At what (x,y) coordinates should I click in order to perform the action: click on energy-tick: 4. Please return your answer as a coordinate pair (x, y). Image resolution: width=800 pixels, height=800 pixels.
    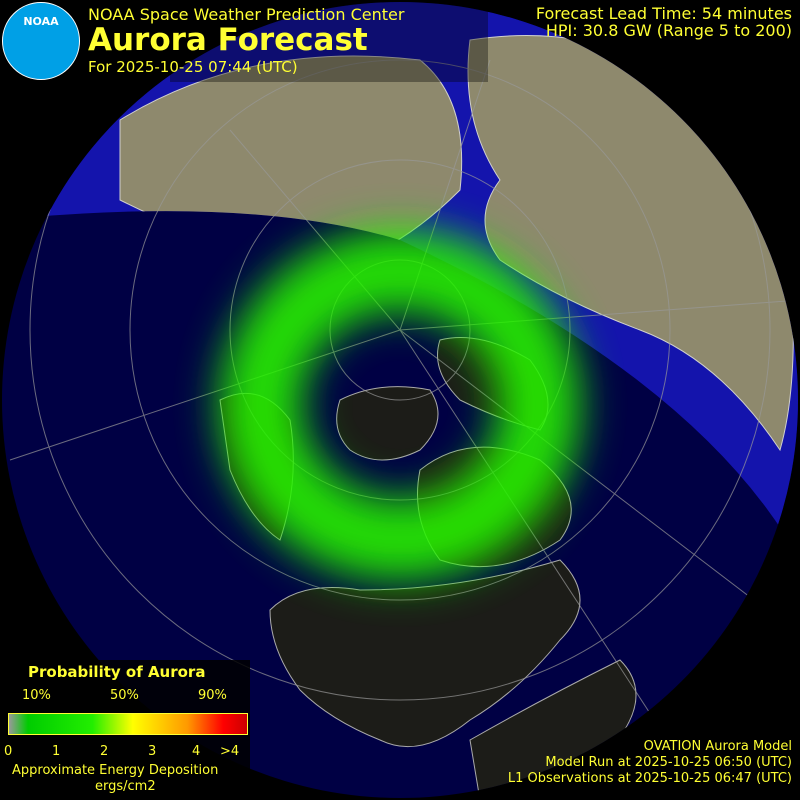
    Looking at the image, I should click on (196, 751).